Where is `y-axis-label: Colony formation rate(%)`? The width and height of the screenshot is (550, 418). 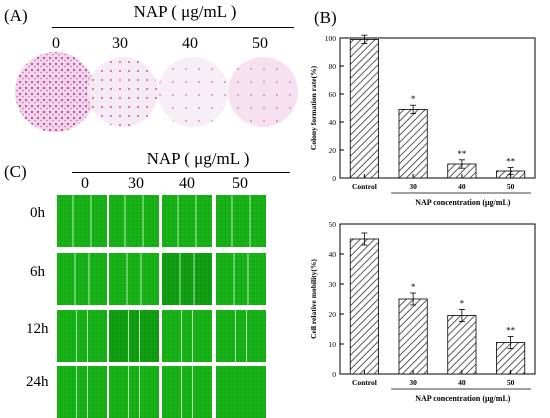
y-axis-label: Colony formation rate(%) is located at coordinates (313, 107).